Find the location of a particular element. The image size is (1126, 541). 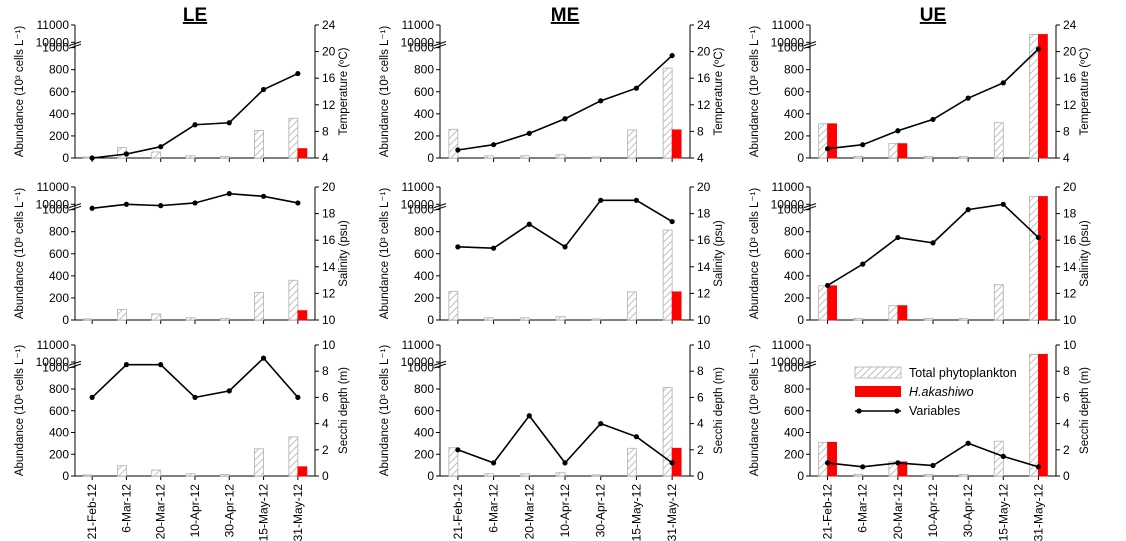

right-tick-label: 4 is located at coordinates (700, 424).